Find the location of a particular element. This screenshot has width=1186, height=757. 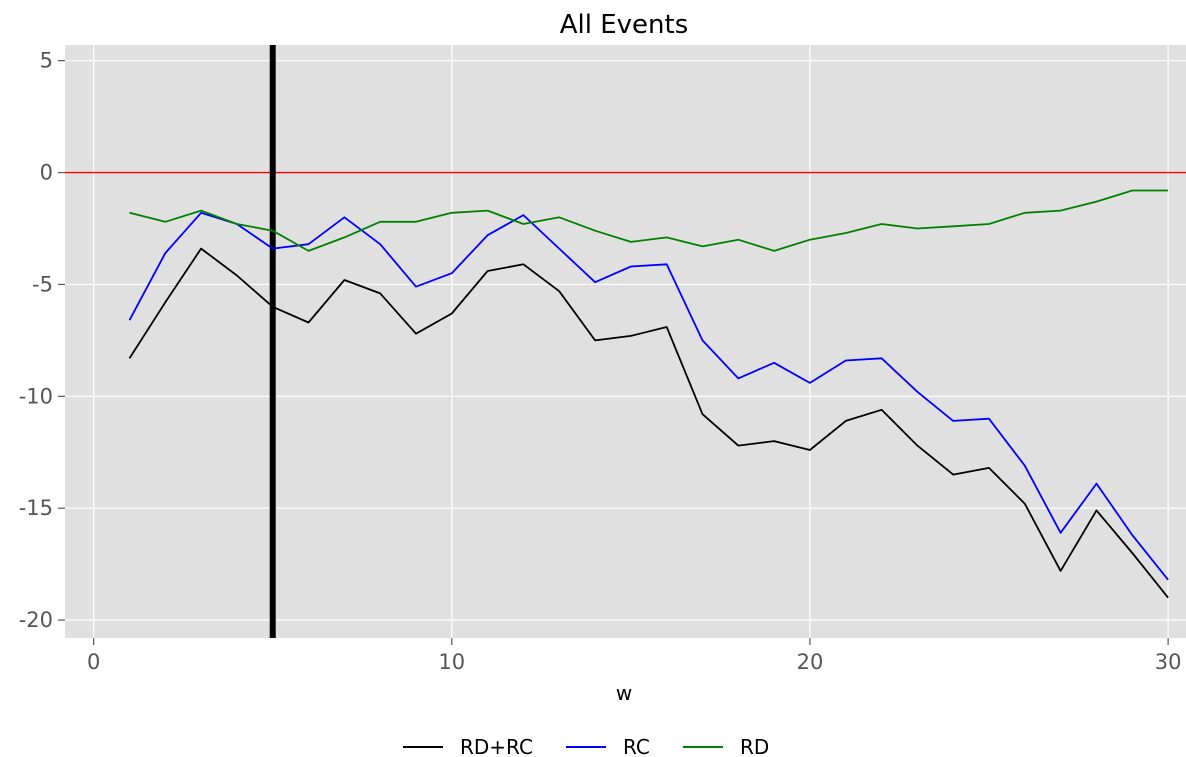

x-axis-label: w is located at coordinates (624, 693).